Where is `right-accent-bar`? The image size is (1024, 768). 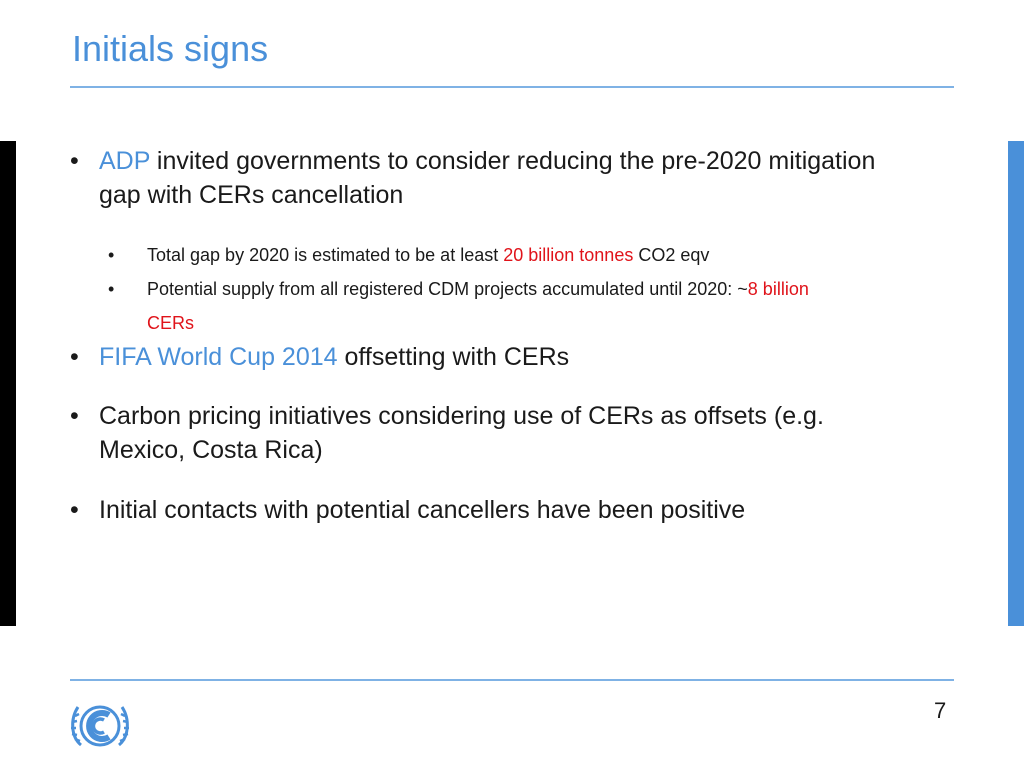 right-accent-bar is located at coordinates (1016, 383).